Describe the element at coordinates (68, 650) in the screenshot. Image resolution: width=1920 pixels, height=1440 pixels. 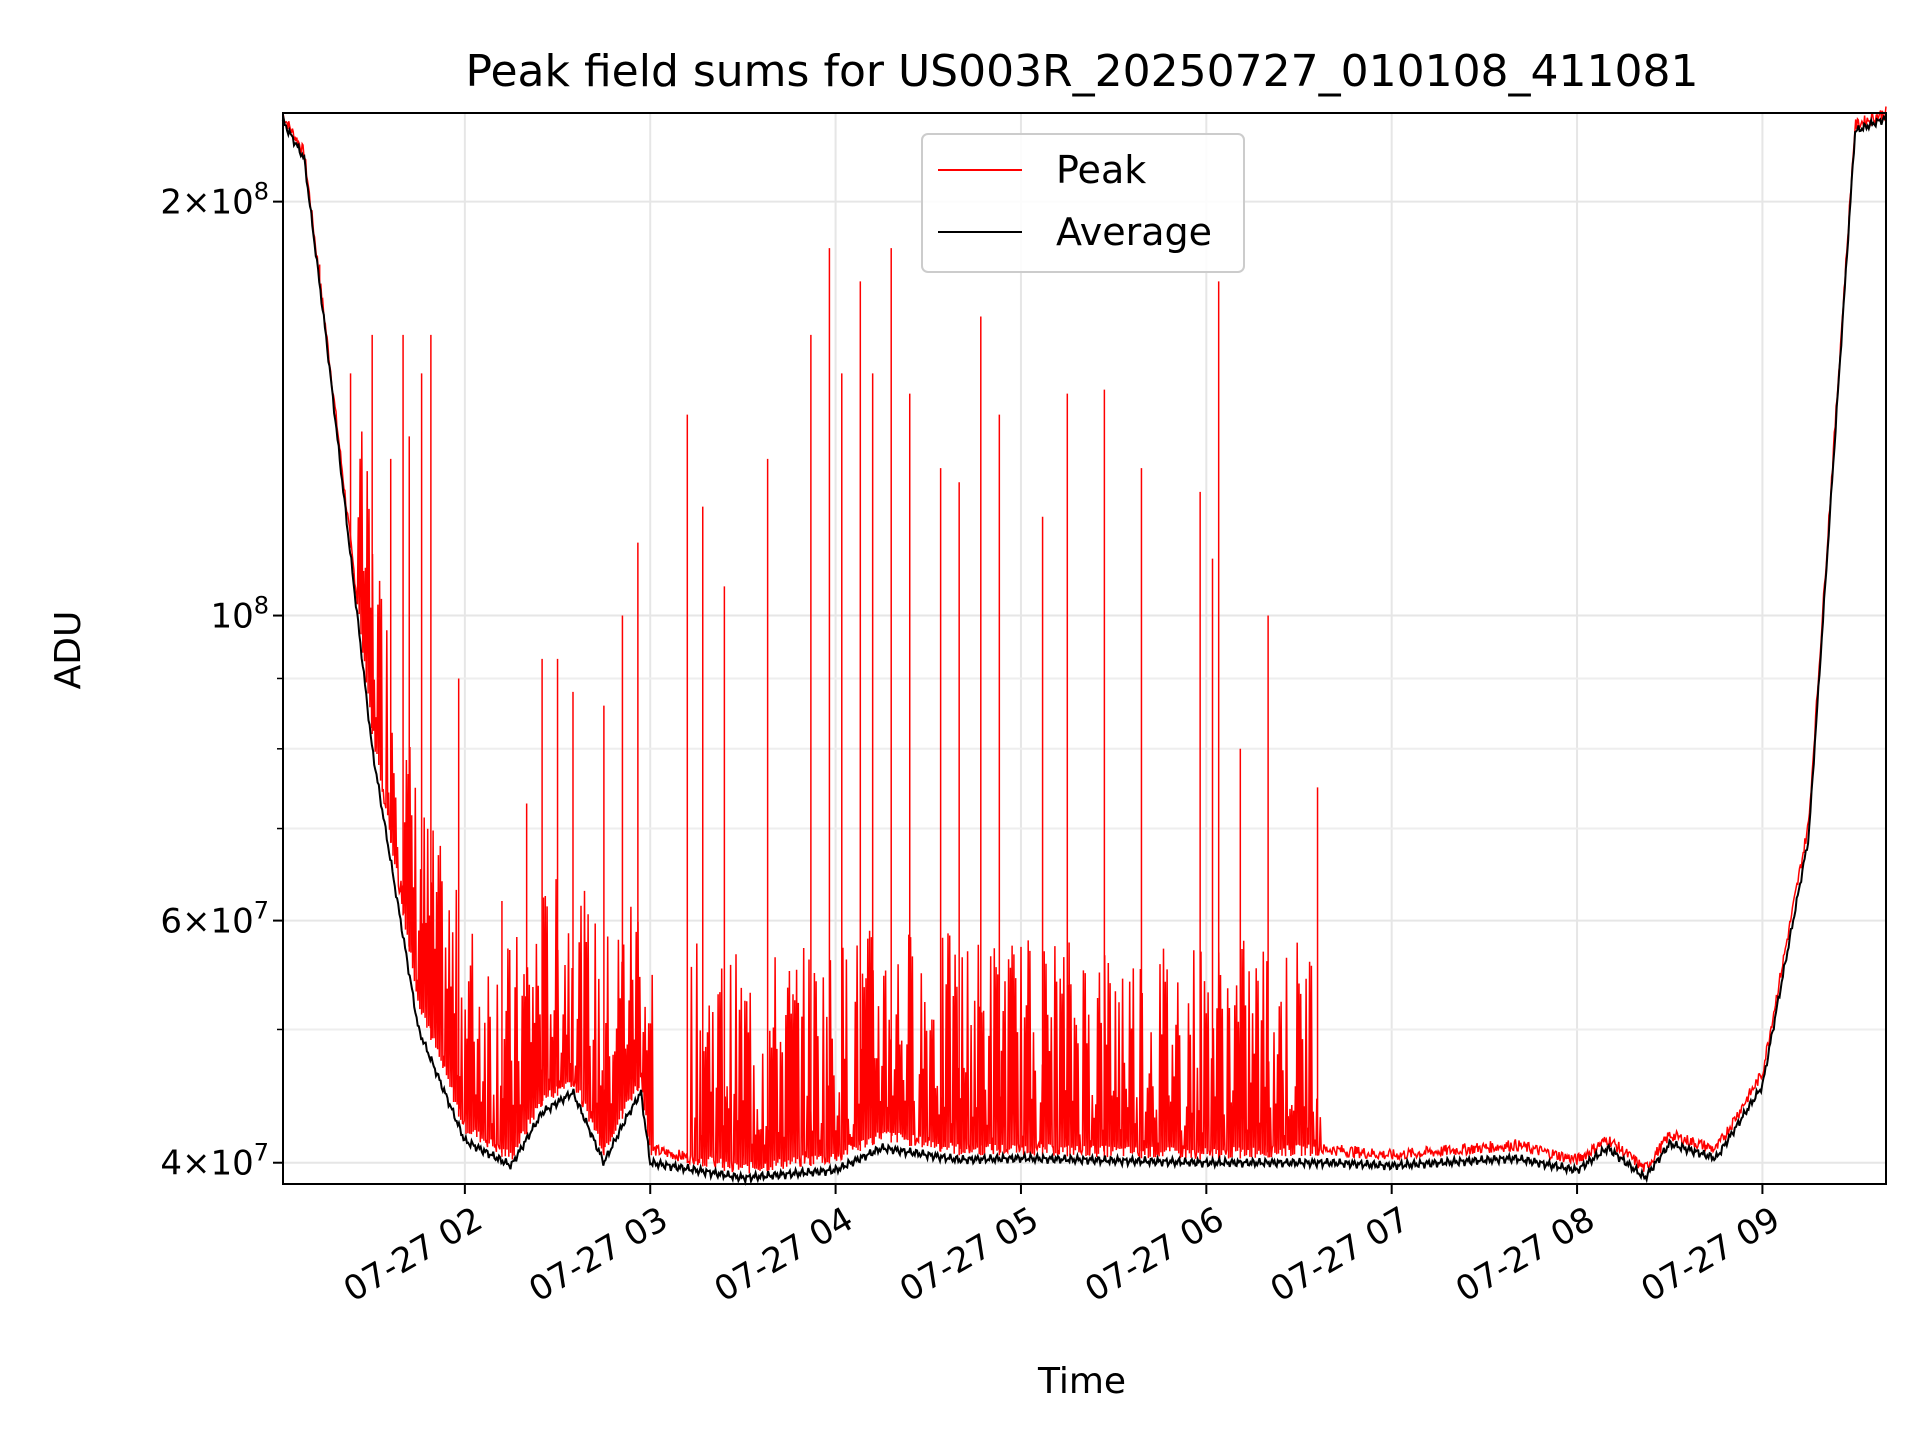
I see `y-axis-label: ADU` at that location.